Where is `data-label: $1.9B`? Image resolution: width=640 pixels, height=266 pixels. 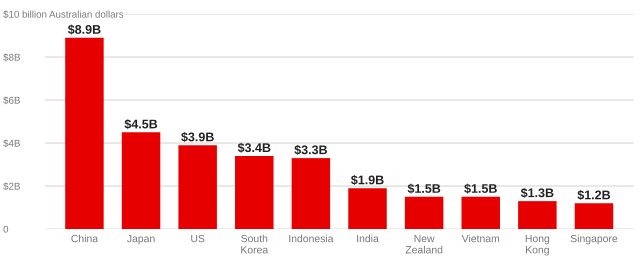 data-label: $1.9B is located at coordinates (367, 180).